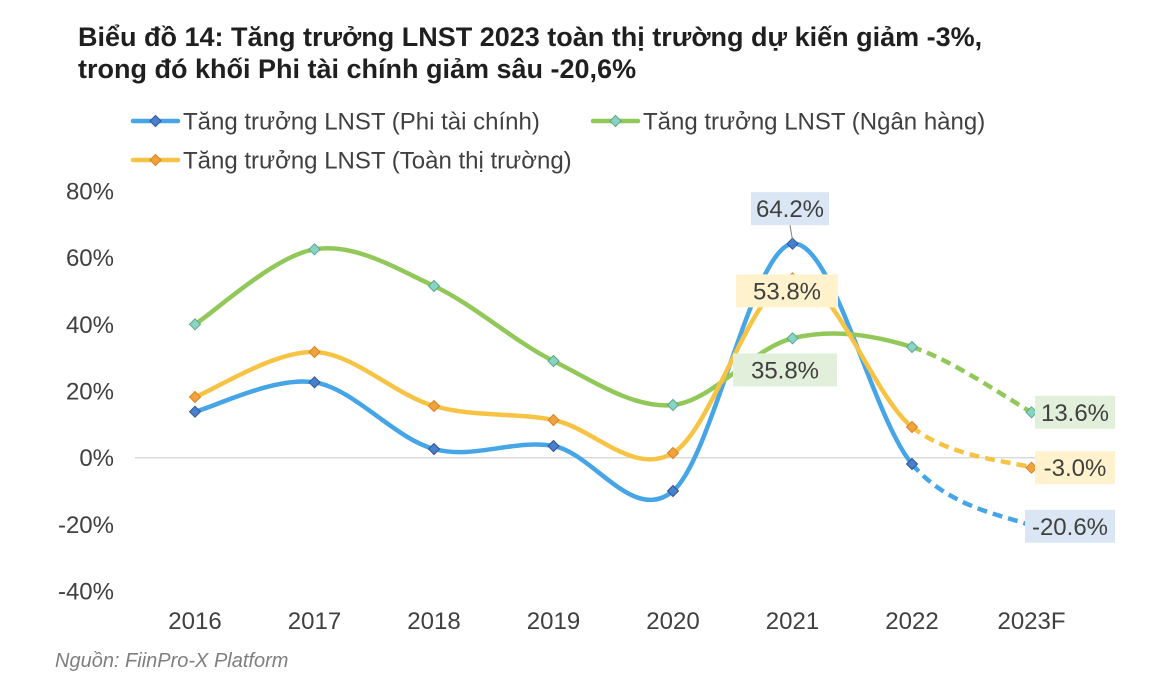  I want to click on x-tick-label: 2023F, so click(1031, 621).